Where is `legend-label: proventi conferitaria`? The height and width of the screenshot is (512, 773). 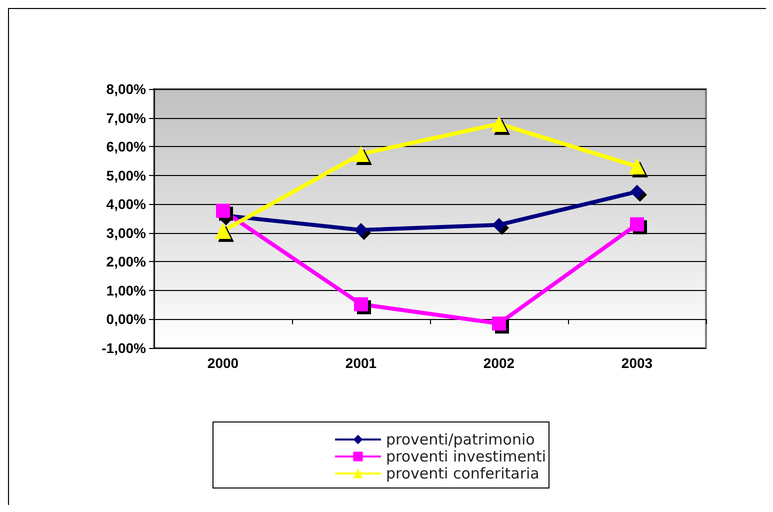 legend-label: proventi conferitaria is located at coordinates (463, 473).